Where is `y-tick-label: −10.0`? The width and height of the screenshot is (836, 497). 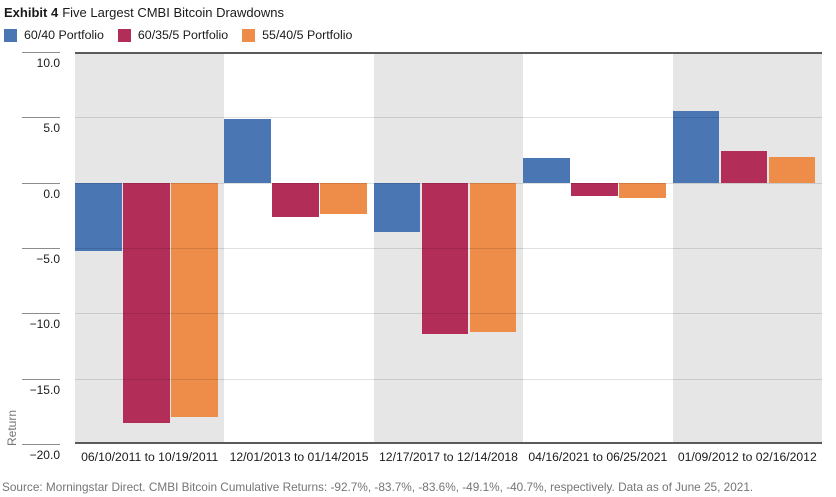 y-tick-label: −10.0 is located at coordinates (44, 324).